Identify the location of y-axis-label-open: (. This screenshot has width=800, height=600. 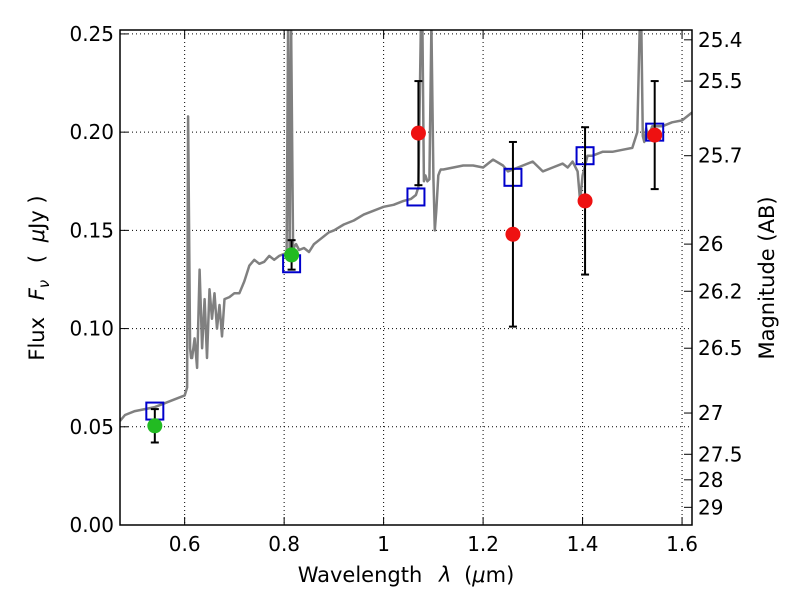
(37, 259).